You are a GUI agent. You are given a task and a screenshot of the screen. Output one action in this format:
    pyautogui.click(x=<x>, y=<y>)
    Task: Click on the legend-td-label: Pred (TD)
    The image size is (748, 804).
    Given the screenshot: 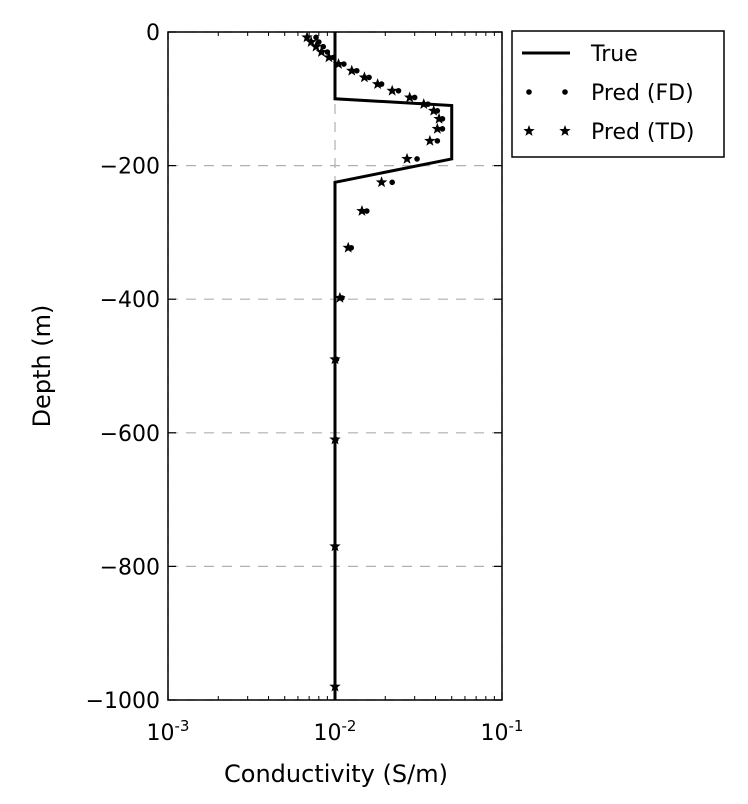 What is the action you would take?
    pyautogui.click(x=642, y=132)
    